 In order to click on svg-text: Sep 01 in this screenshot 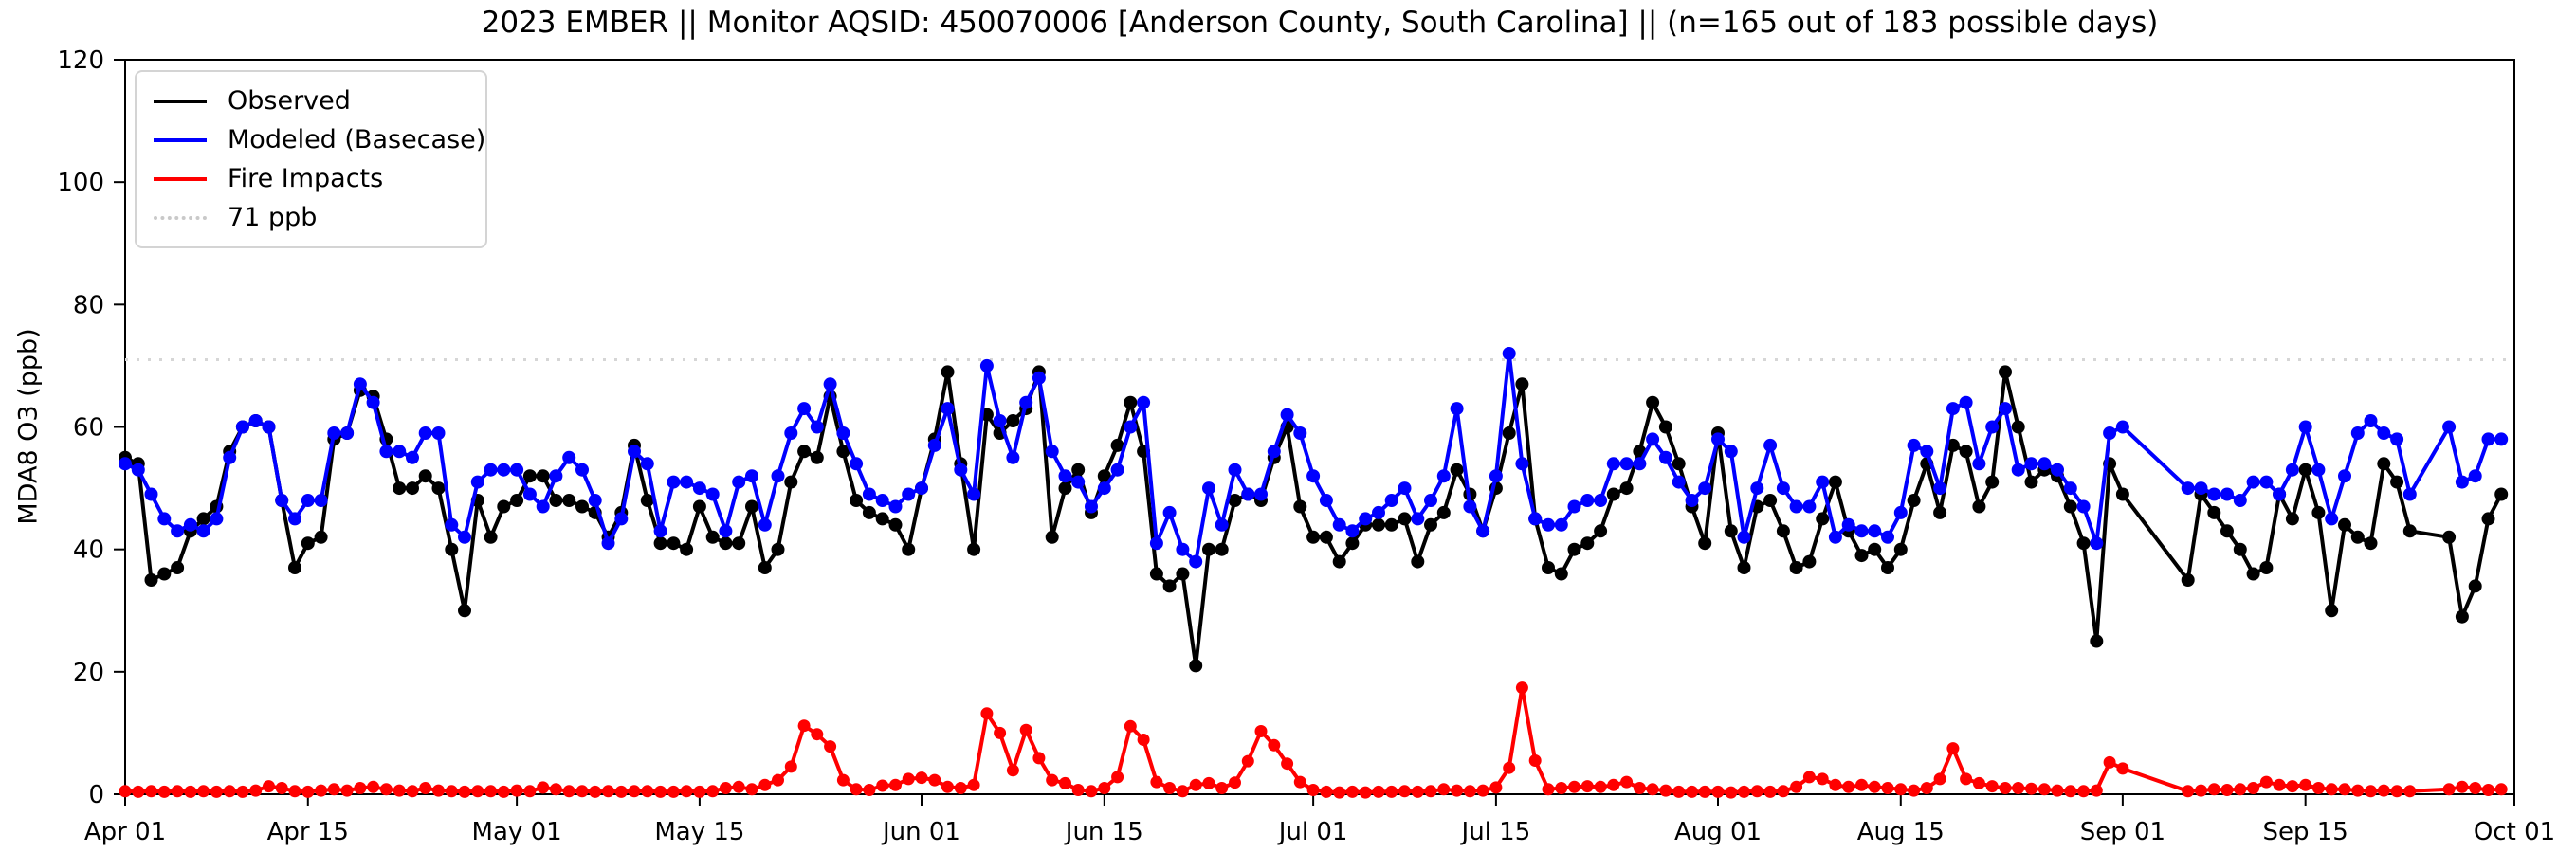, I will do `click(2122, 832)`.